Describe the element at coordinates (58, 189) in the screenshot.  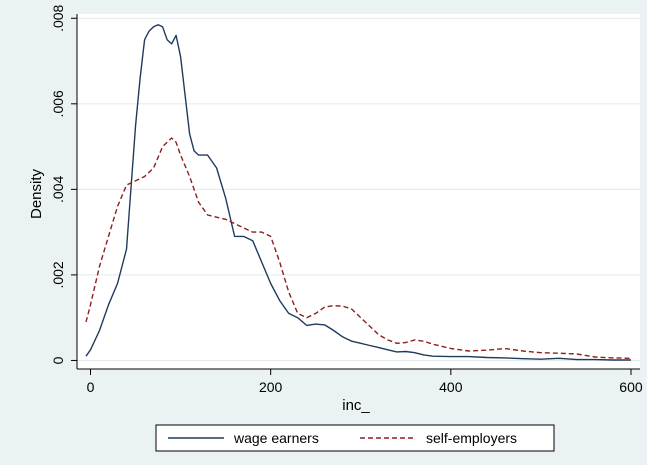
I see `y-tick-label: .004` at that location.